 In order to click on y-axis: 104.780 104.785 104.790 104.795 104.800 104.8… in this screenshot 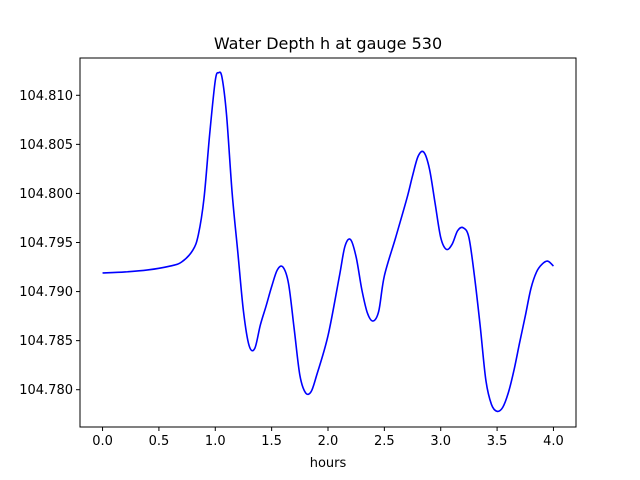, I will do `click(49, 243)`.